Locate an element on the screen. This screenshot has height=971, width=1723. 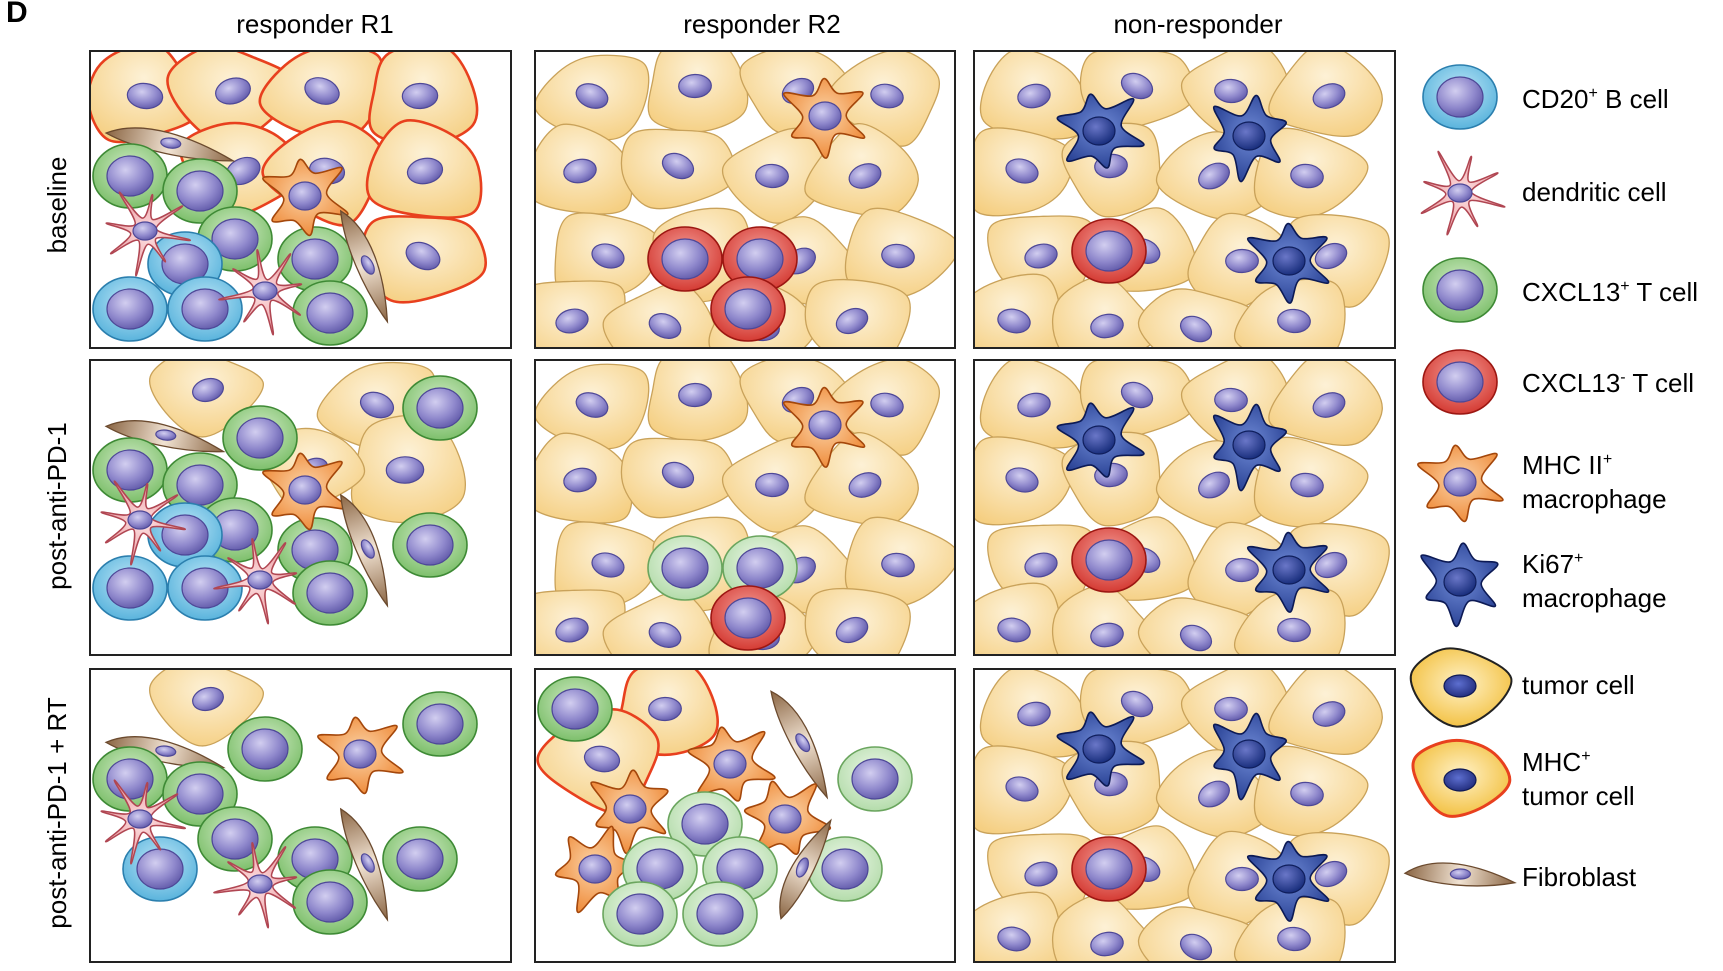
panel-nr-post-pd1-rt is located at coordinates (1184, 815).